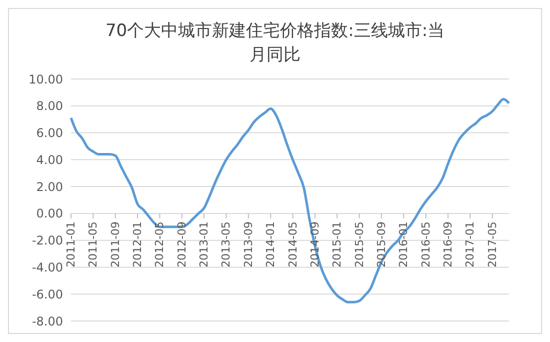 This screenshot has height=342, width=550. Describe the element at coordinates (115, 244) in the screenshot. I see `x-tick-label: 2011-09` at that location.